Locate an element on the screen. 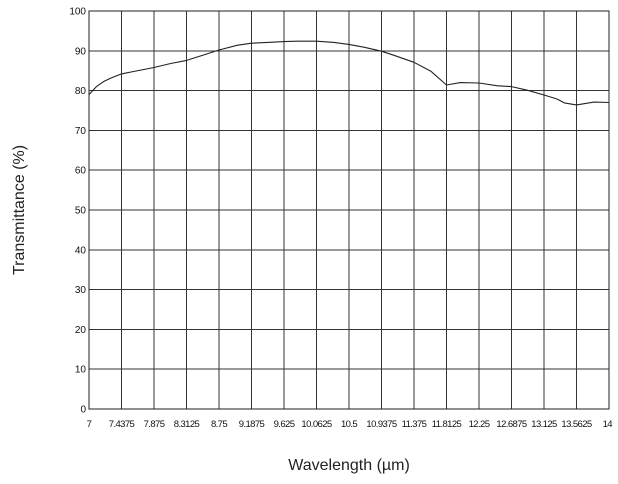 Image resolution: width=618 pixels, height=484 pixels. x-tick-label: 13.125 is located at coordinates (544, 424).